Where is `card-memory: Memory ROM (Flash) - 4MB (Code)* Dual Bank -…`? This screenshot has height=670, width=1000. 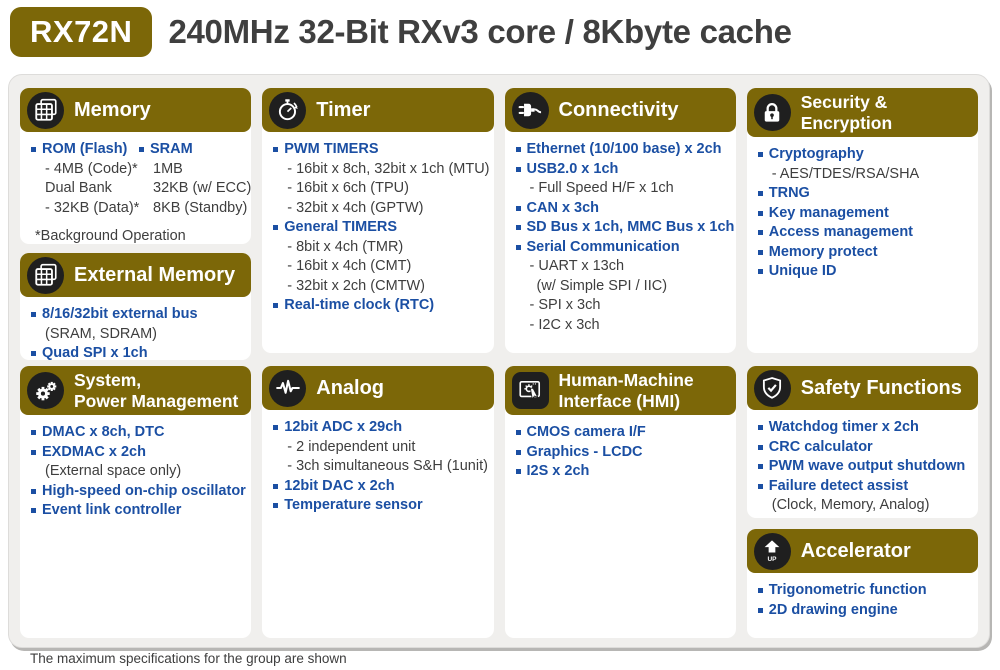 card-memory: Memory ROM (Flash) - 4MB (Code)* Dual Bank -… is located at coordinates (136, 166).